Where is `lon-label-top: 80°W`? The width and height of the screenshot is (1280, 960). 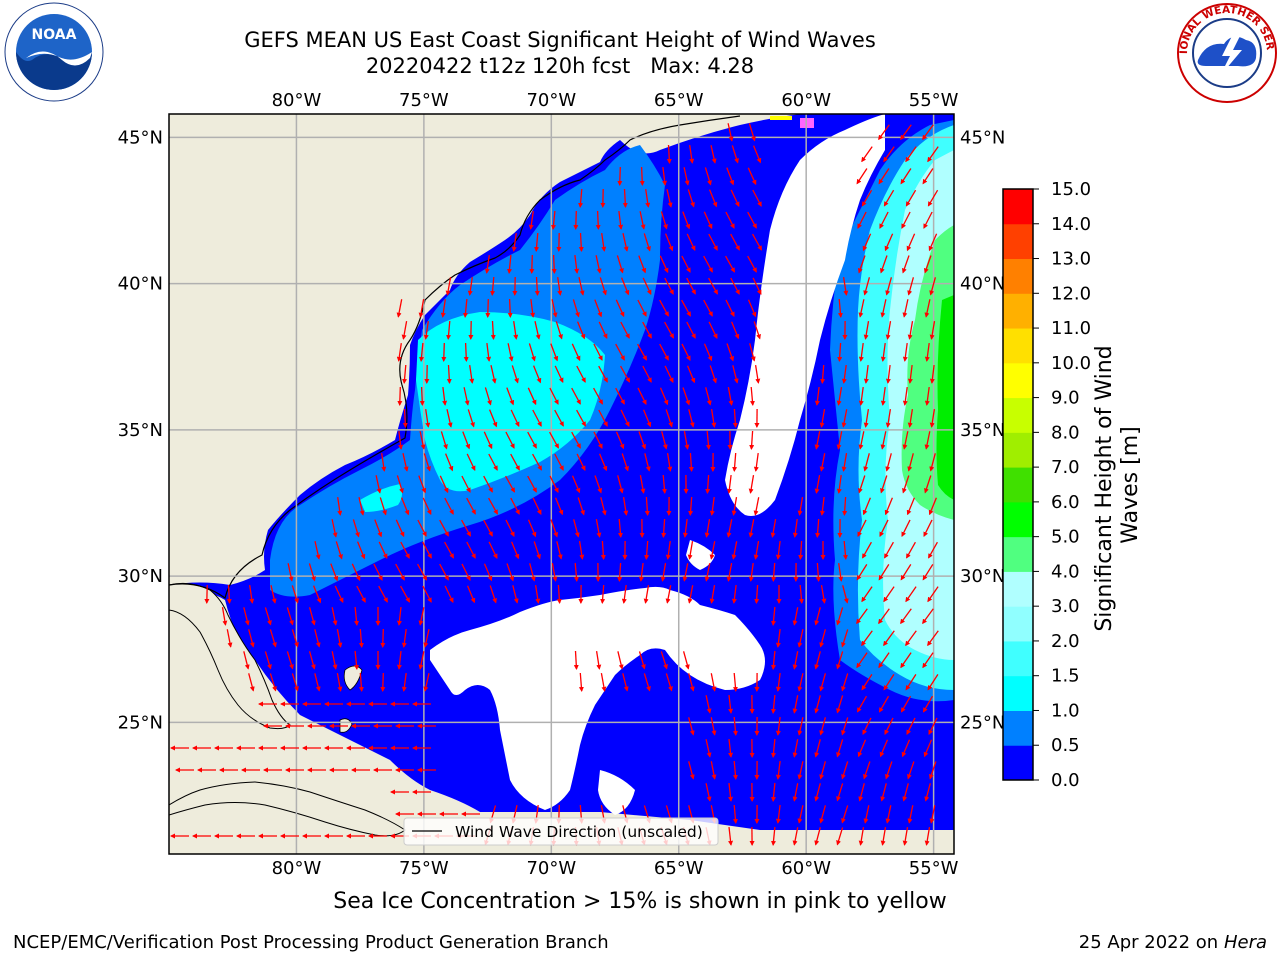 lon-label-top: 80°W is located at coordinates (297, 100).